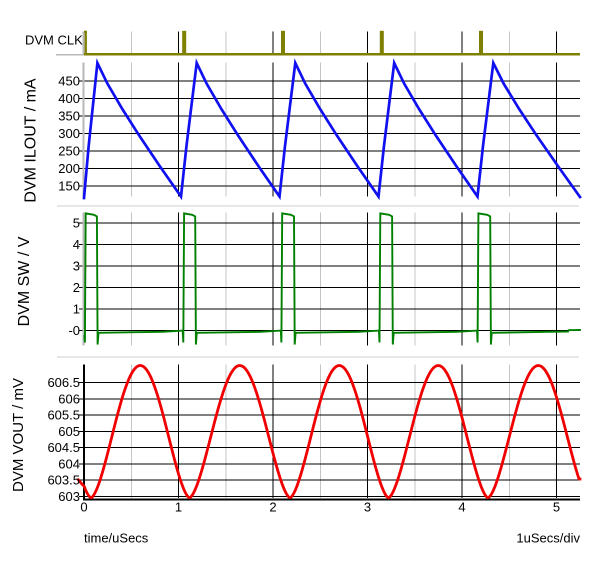 The height and width of the screenshot is (563, 600). I want to click on svg-text: 1uSecs/div, so click(548, 538).